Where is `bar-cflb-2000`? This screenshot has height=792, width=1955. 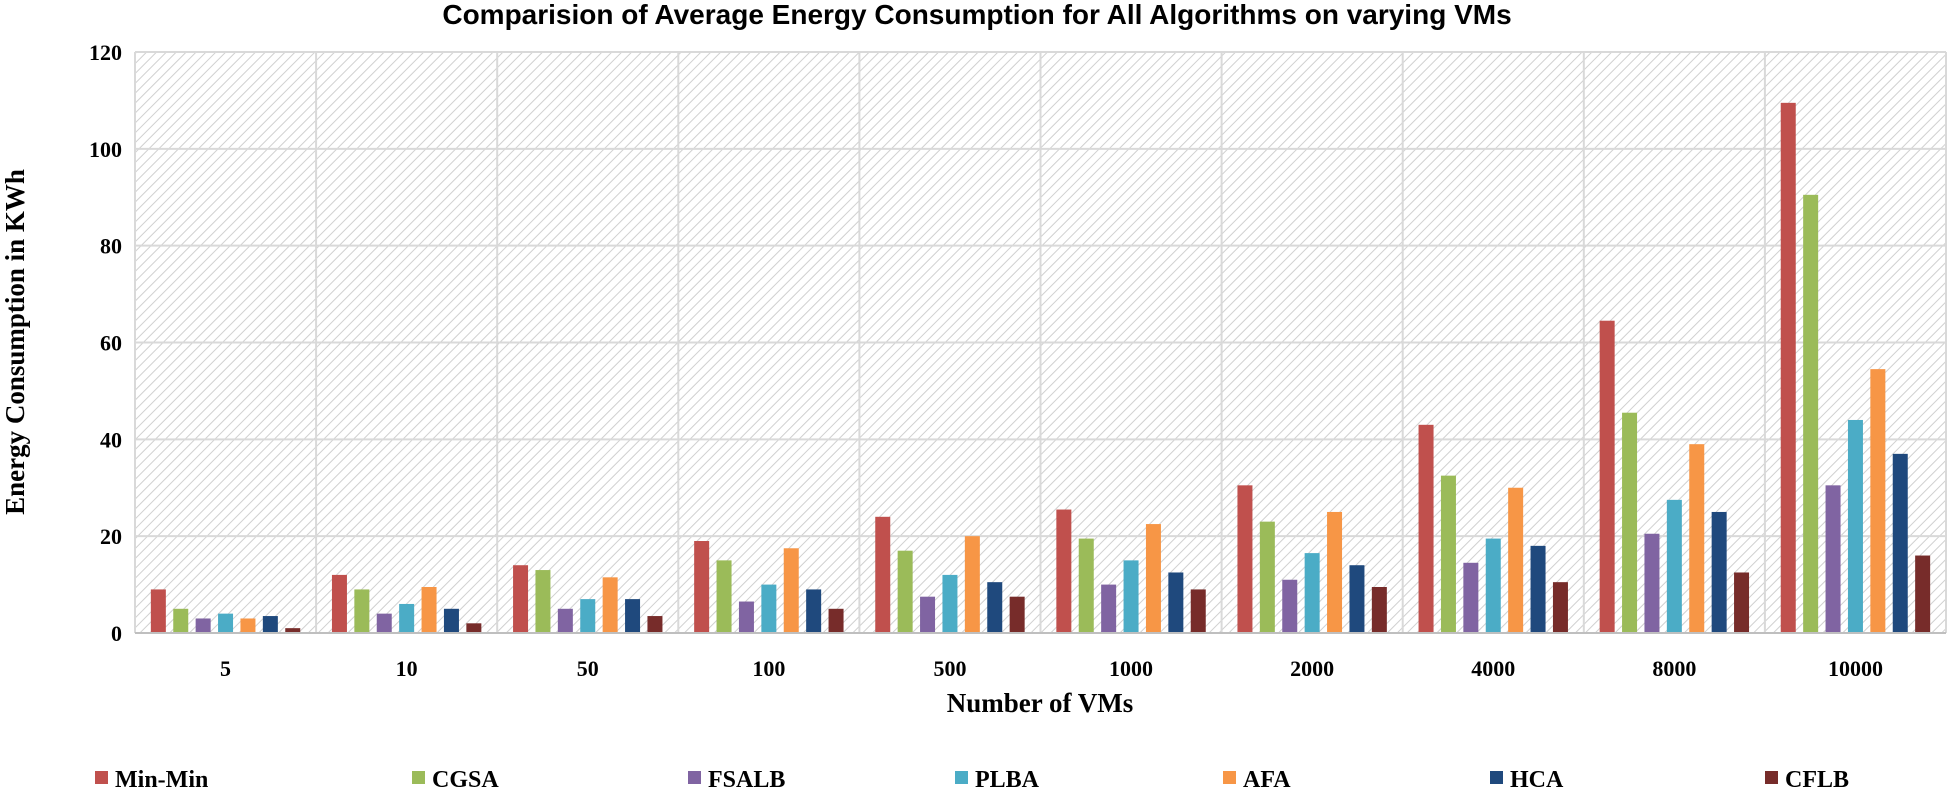 bar-cflb-2000 is located at coordinates (1379, 610).